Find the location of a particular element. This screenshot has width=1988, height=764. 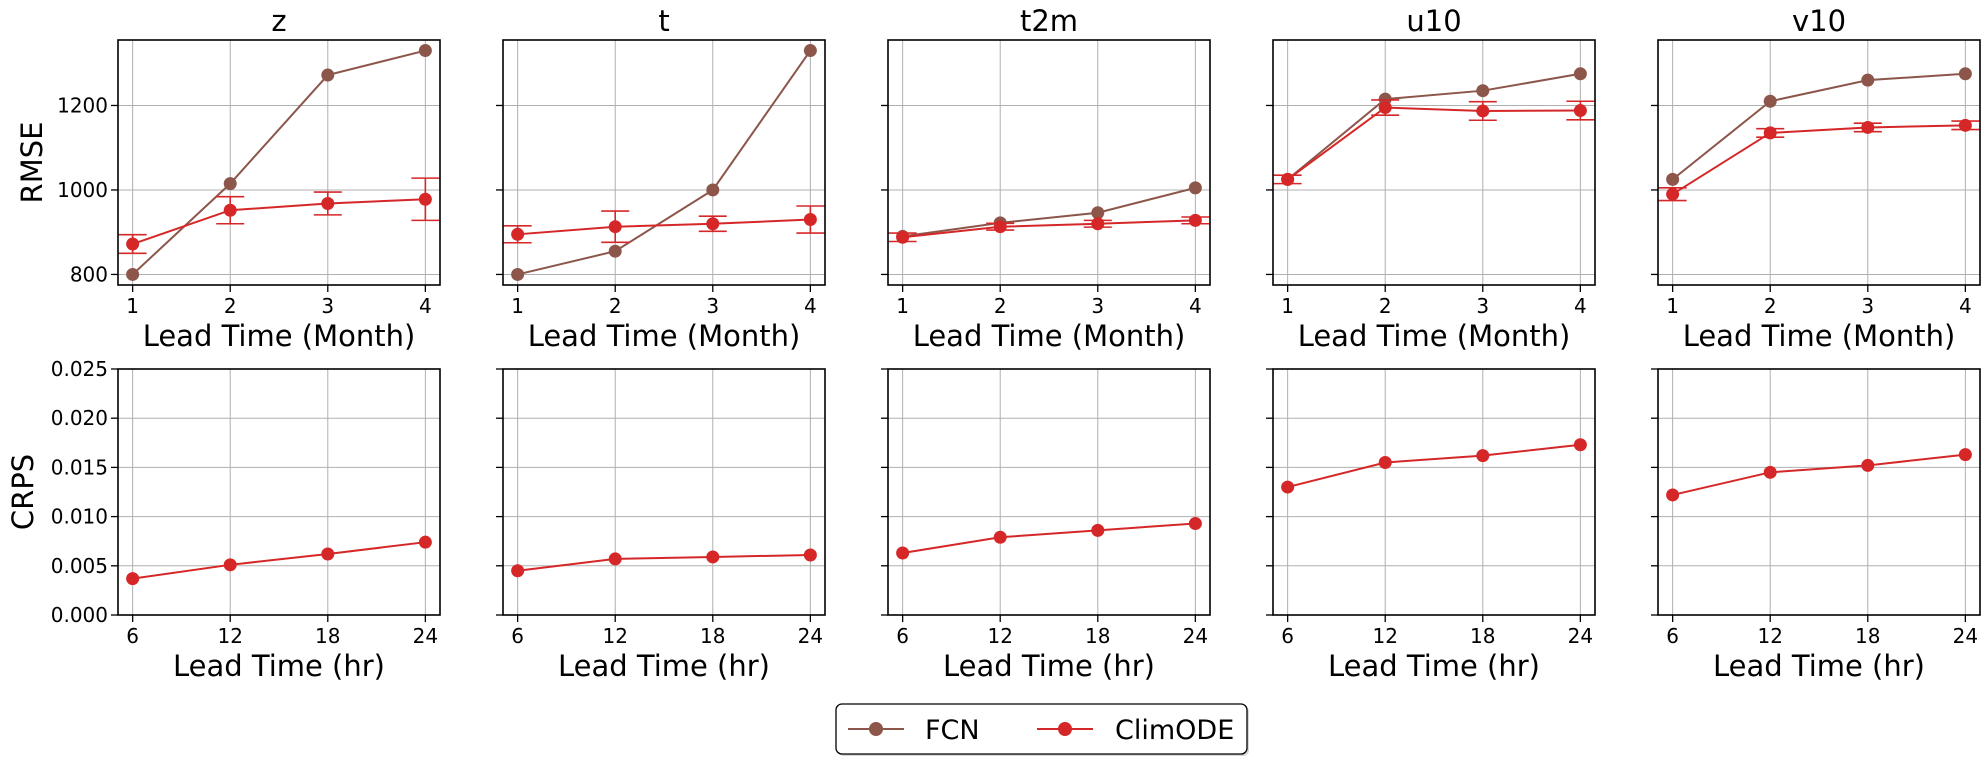

panel-crps-4: 6 12 18 24 Lead Time (hr) is located at coordinates (1431, 525).